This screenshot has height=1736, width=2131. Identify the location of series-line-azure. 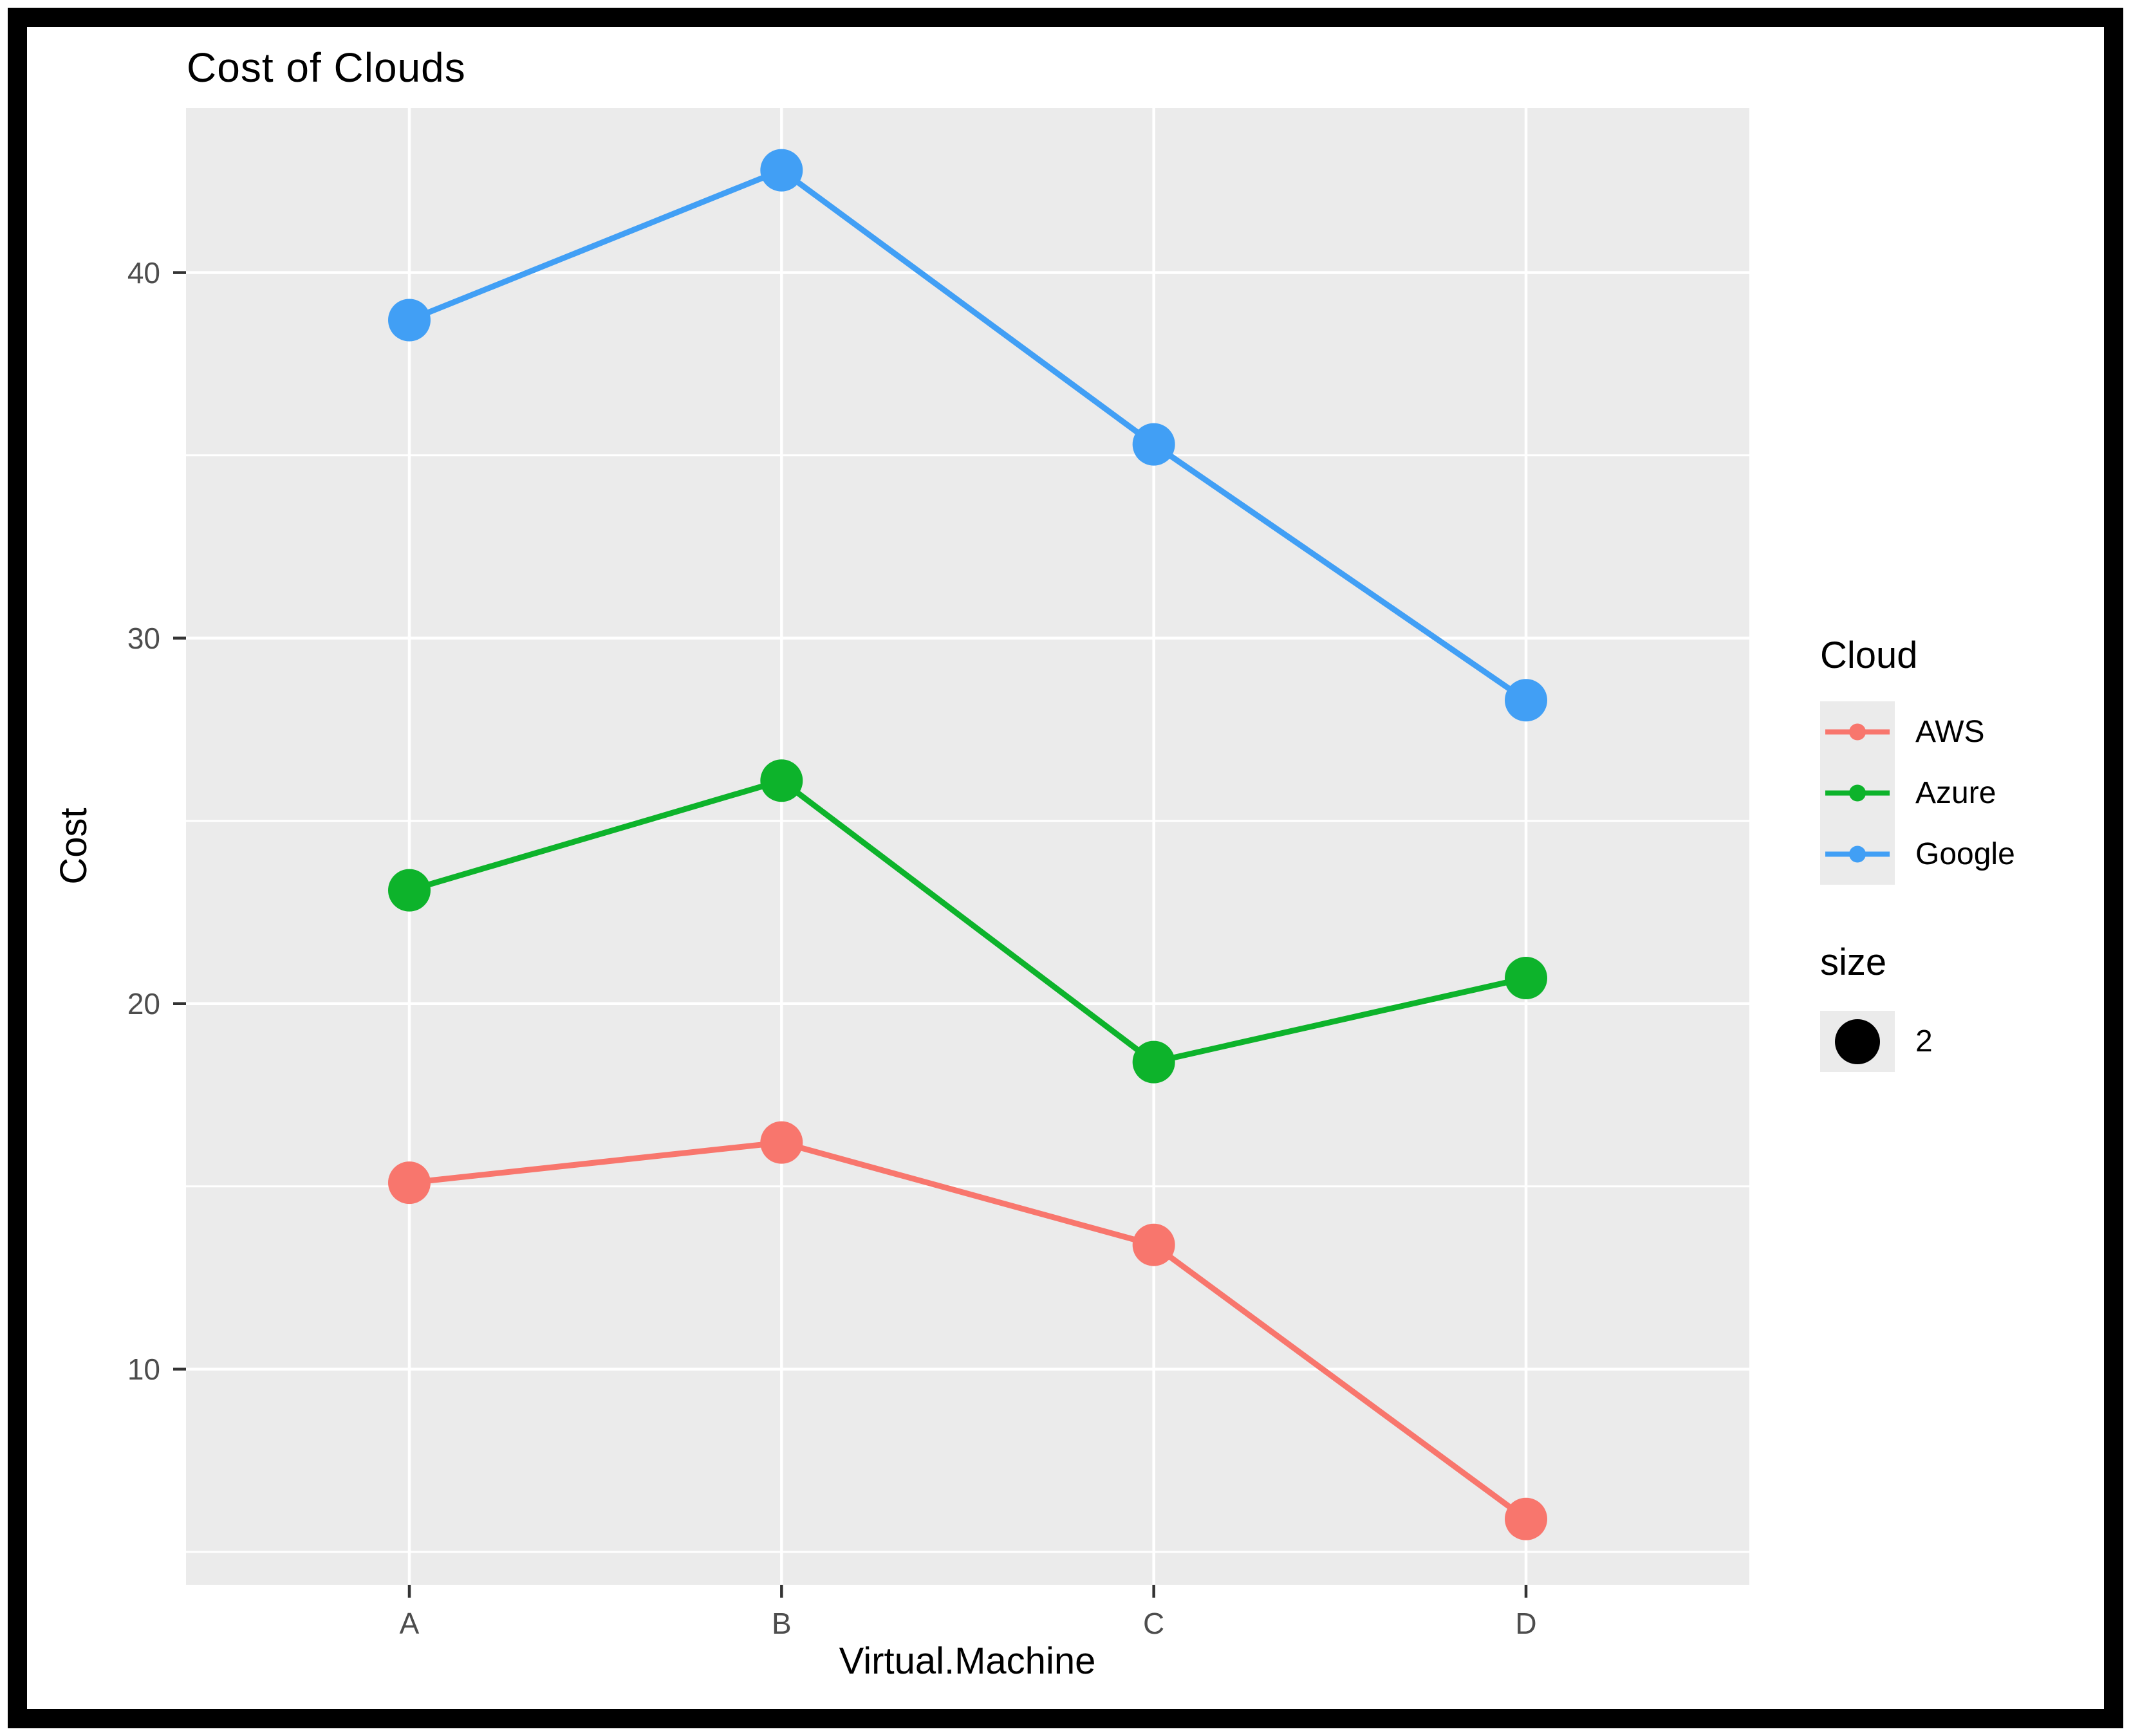
(967, 921).